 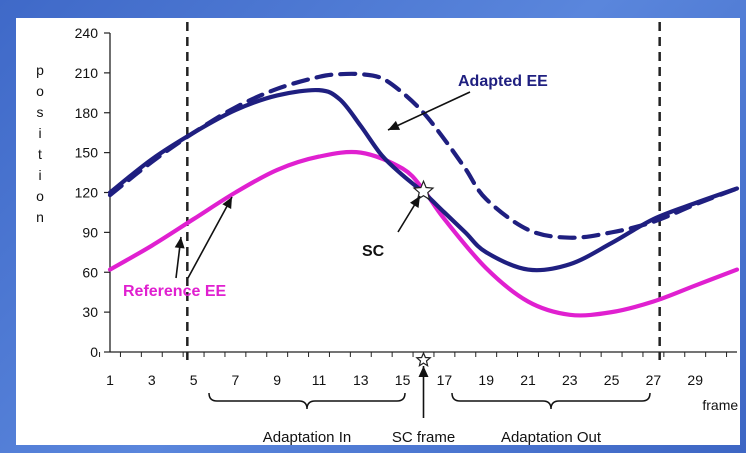 What do you see at coordinates (236, 380) in the screenshot?
I see `x-tick-label: 7` at bounding box center [236, 380].